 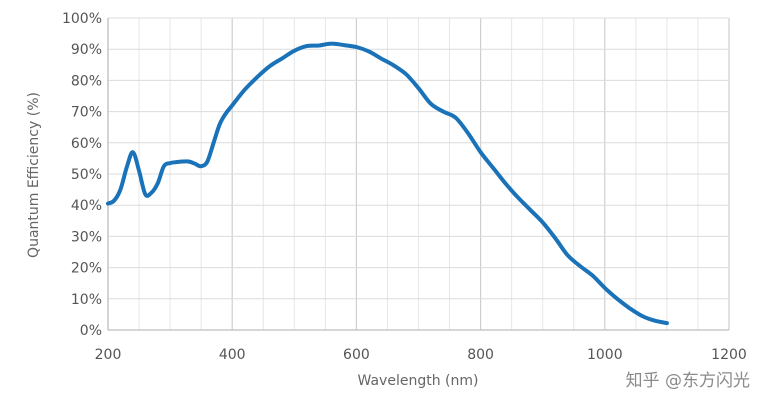 I want to click on y-axis-title: Quantum Efficiency (%), so click(x=34, y=175).